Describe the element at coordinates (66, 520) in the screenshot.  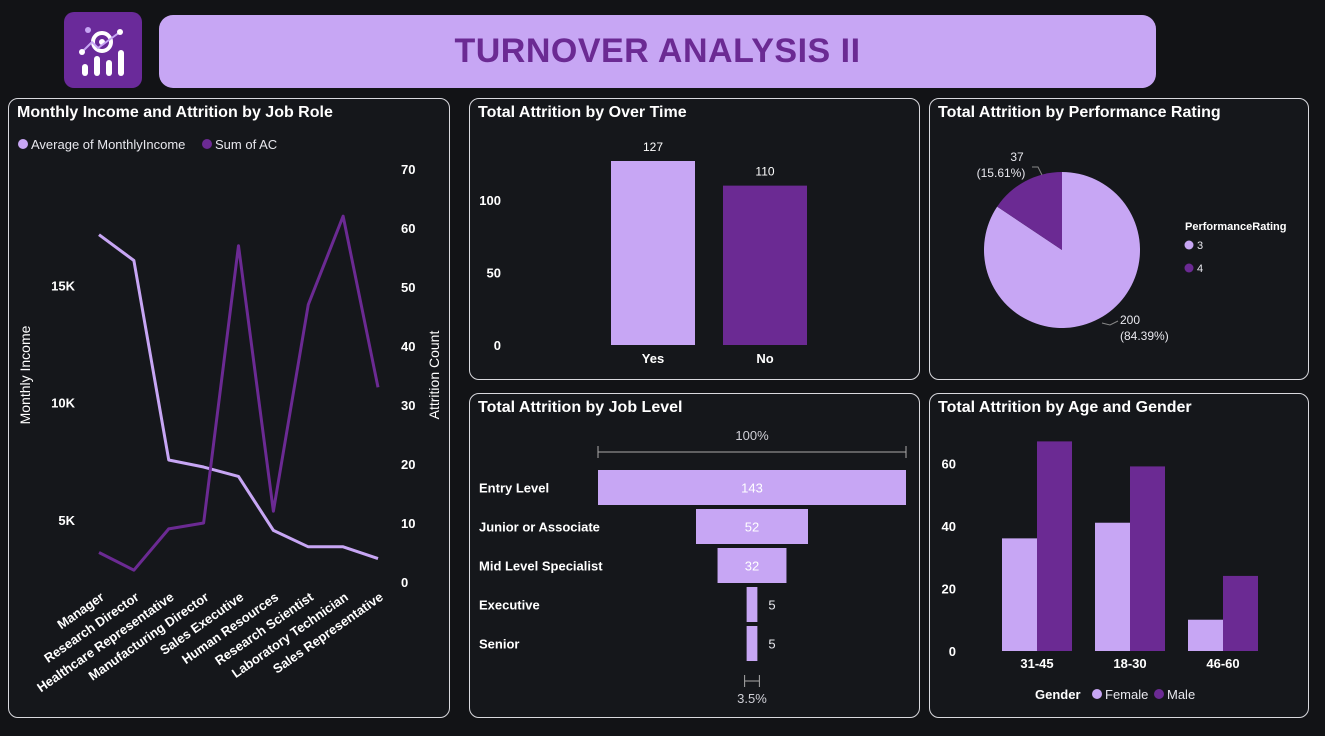
I see `y-left-tick: 5K` at that location.